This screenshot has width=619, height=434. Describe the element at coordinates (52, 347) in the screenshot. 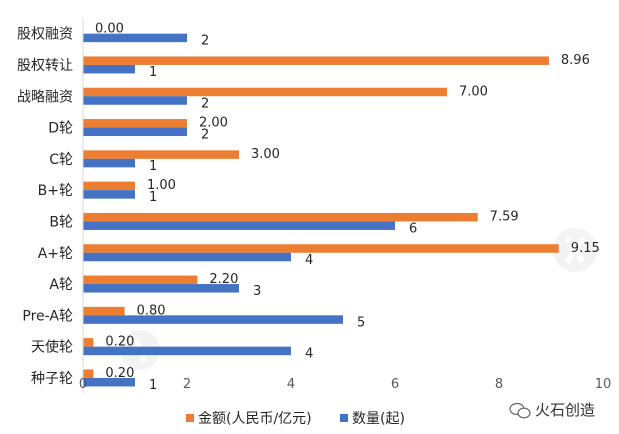

I see `category-label: 天使轮` at that location.